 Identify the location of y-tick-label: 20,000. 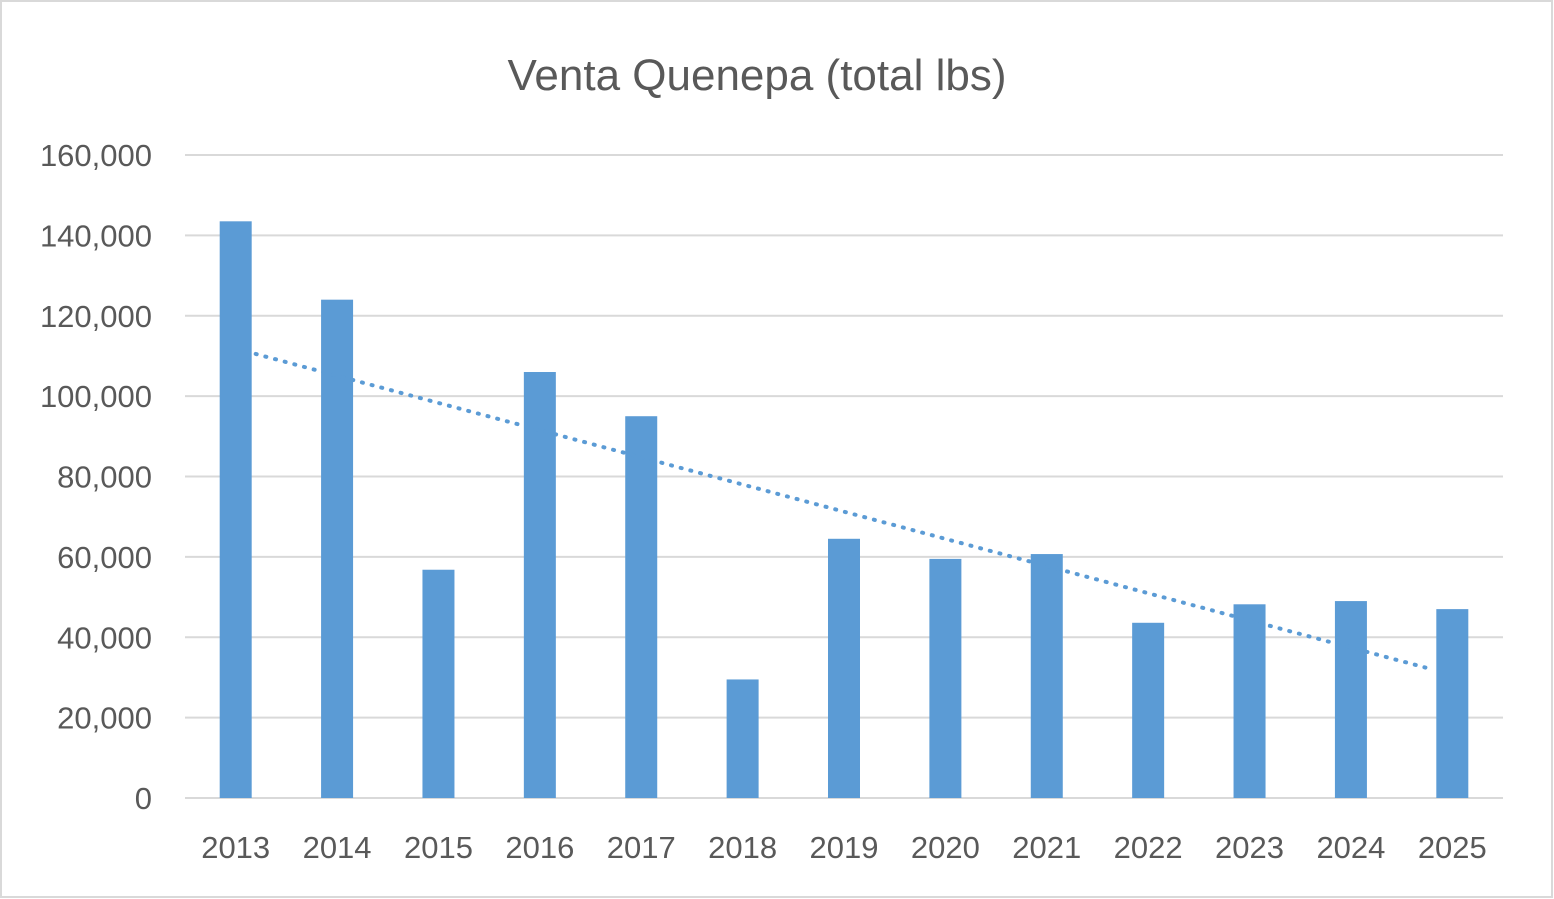
(104, 718).